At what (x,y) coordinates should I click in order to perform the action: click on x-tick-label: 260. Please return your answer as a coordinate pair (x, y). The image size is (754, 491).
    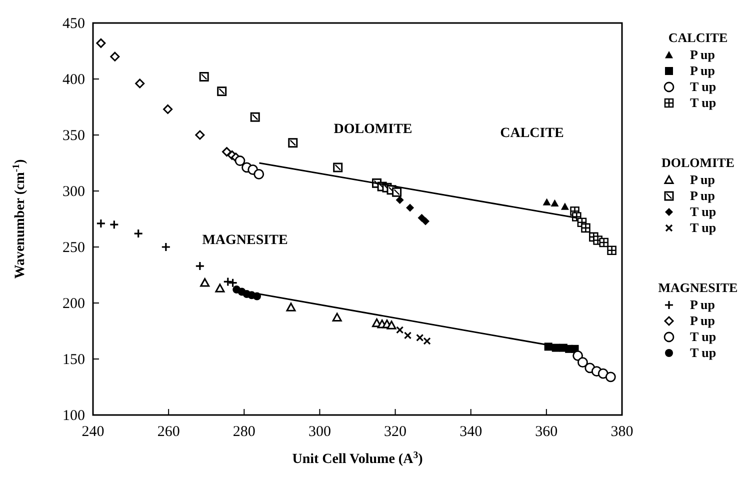
    Looking at the image, I should click on (168, 432).